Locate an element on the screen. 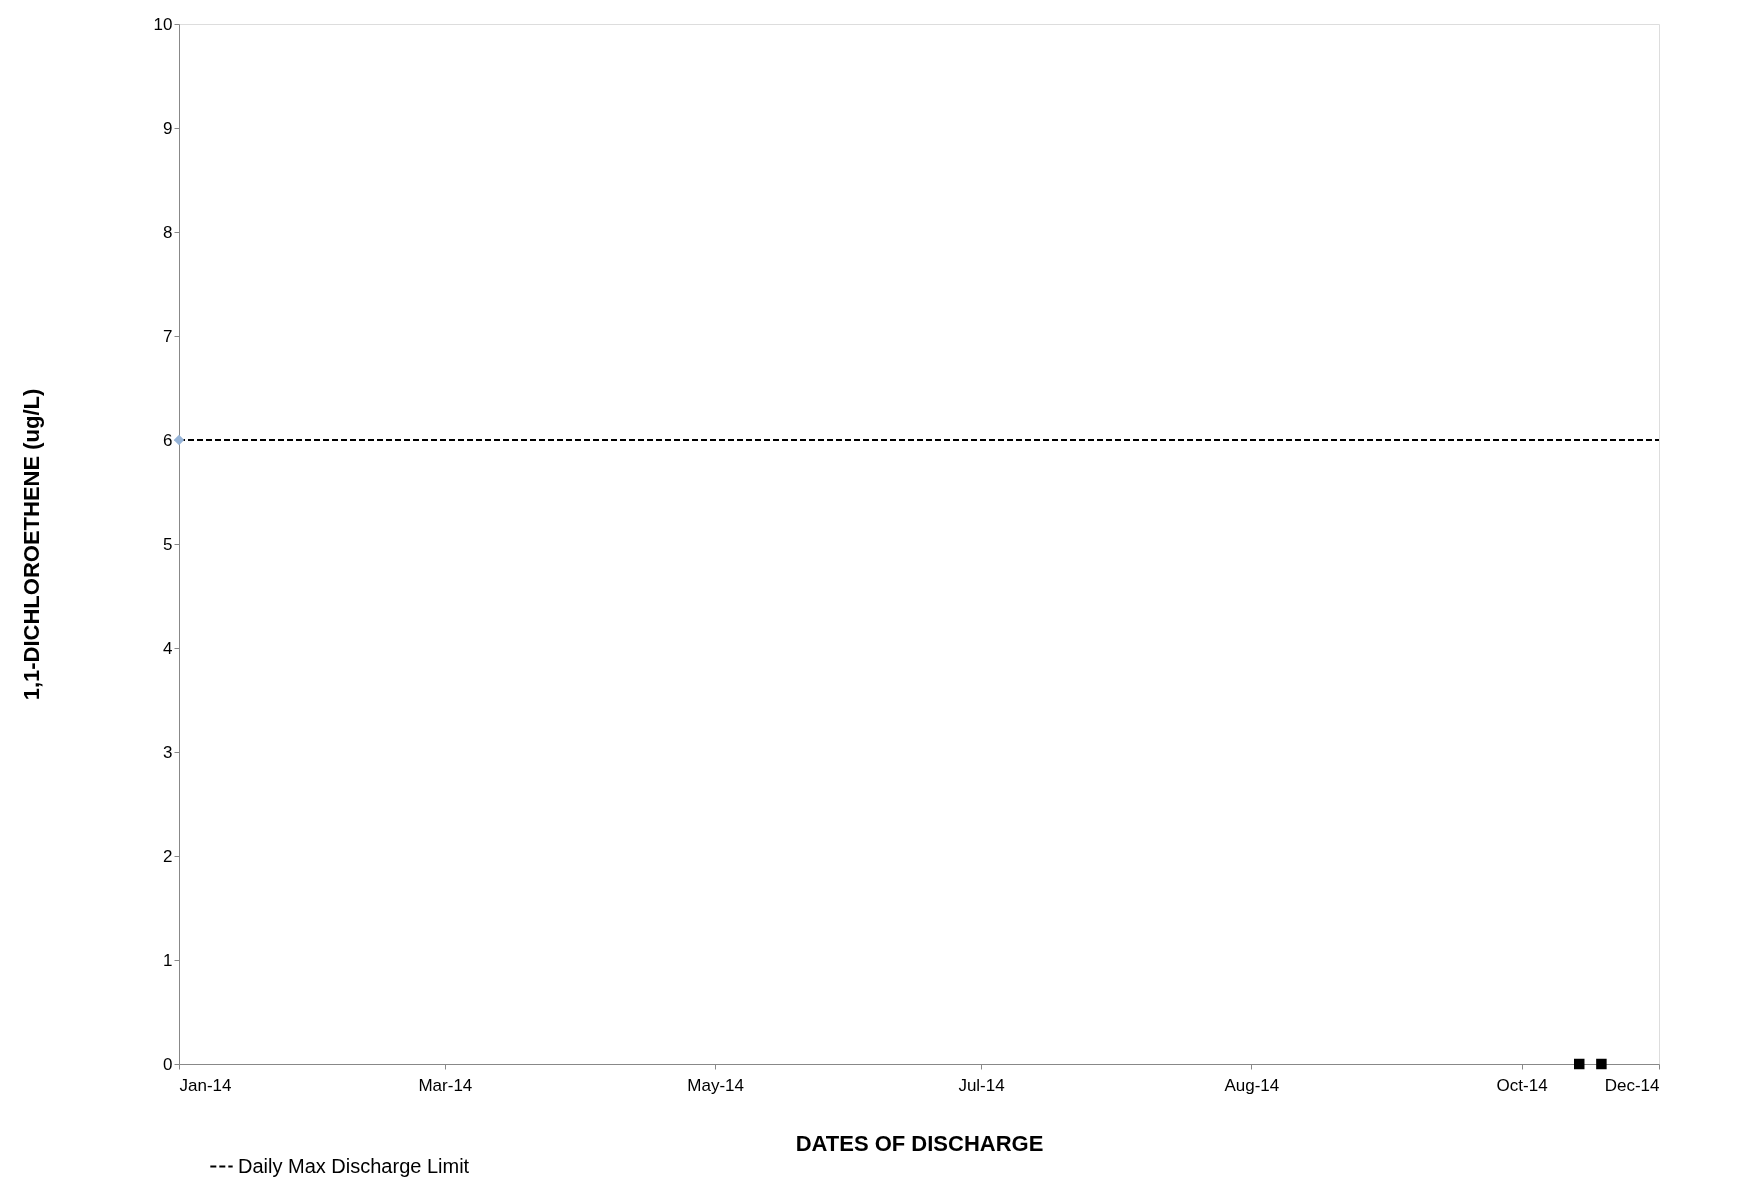  legend-label: Daily Max Discharge Limit is located at coordinates (354, 1165).